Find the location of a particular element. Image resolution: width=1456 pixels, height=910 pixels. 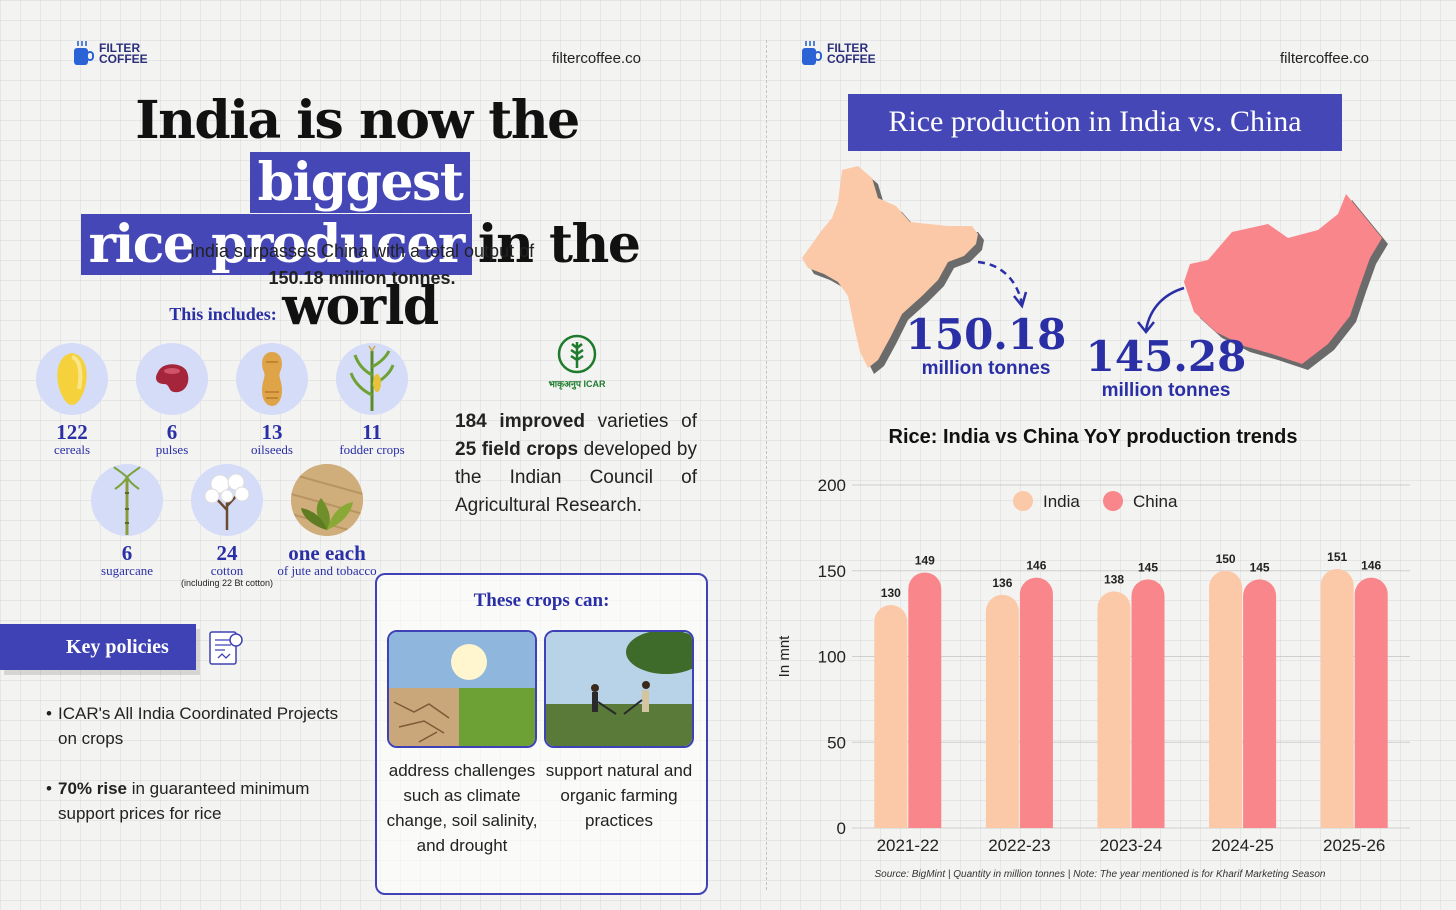

crop-oilseeds: 13 oilseeds is located at coordinates (272, 400).